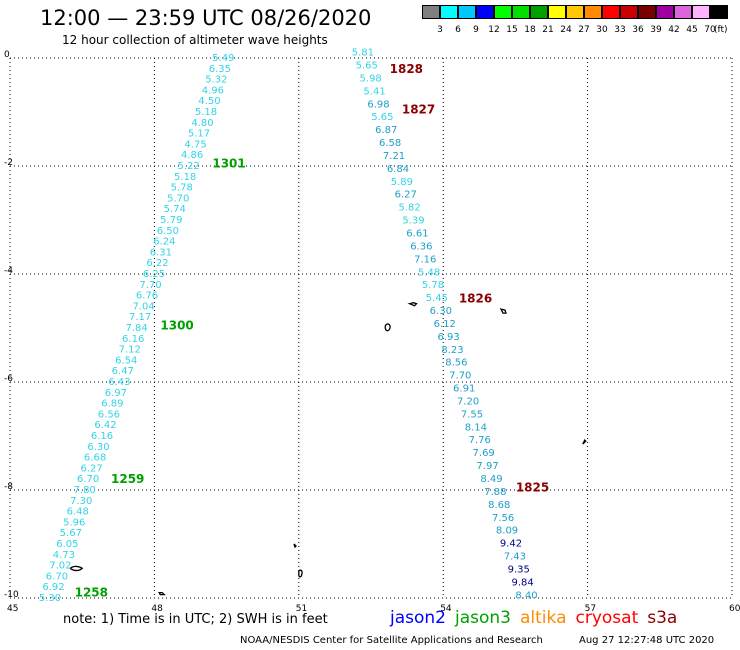 The width and height of the screenshot is (740, 650). Describe the element at coordinates (81, 501) in the screenshot. I see `swh-value-left: 7.30` at that location.